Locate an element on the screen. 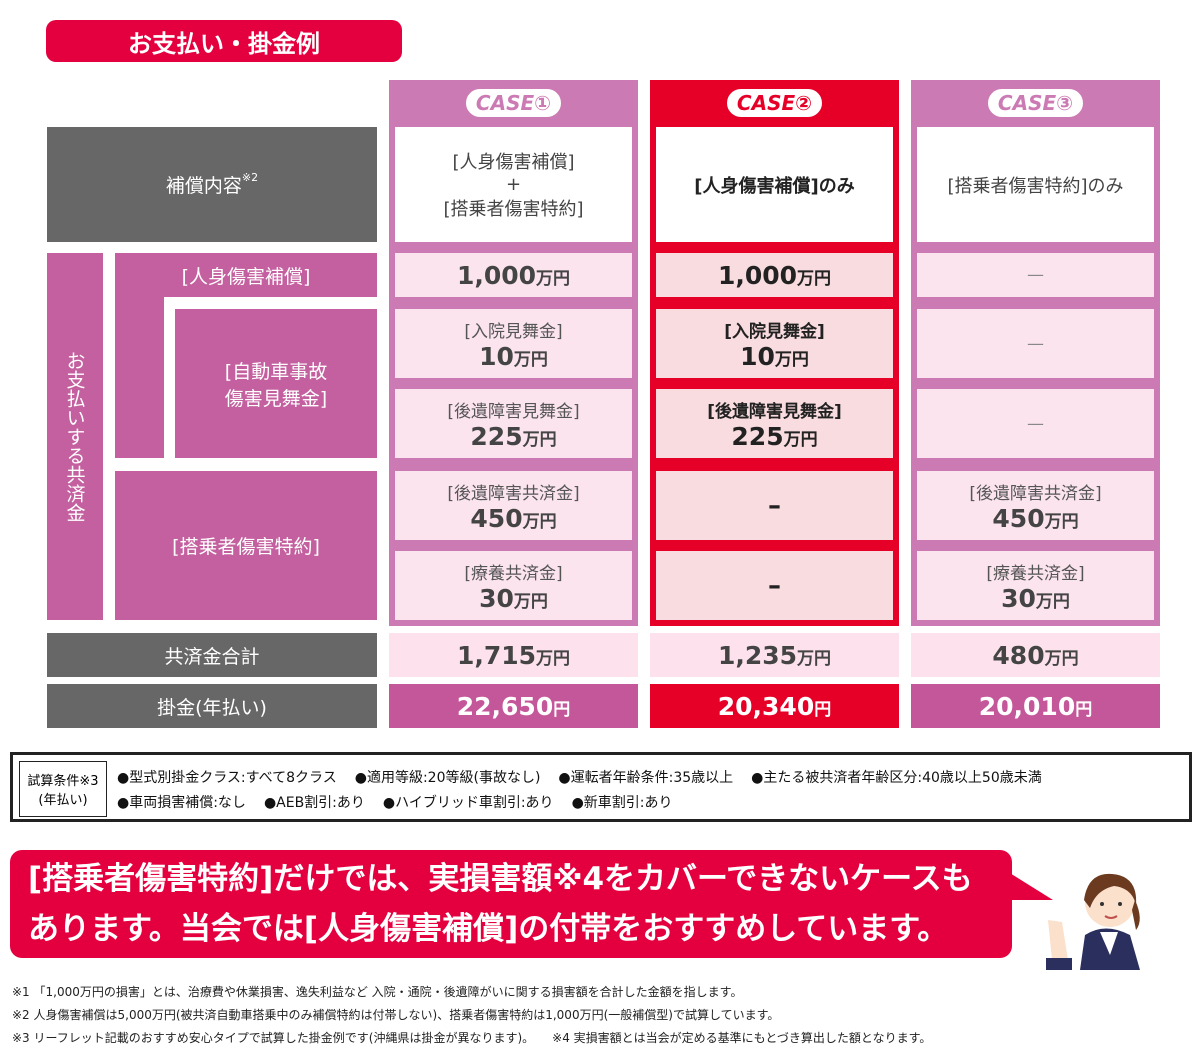 The height and width of the screenshot is (1056, 1200). case2-total: 1,235万円 is located at coordinates (774, 655).